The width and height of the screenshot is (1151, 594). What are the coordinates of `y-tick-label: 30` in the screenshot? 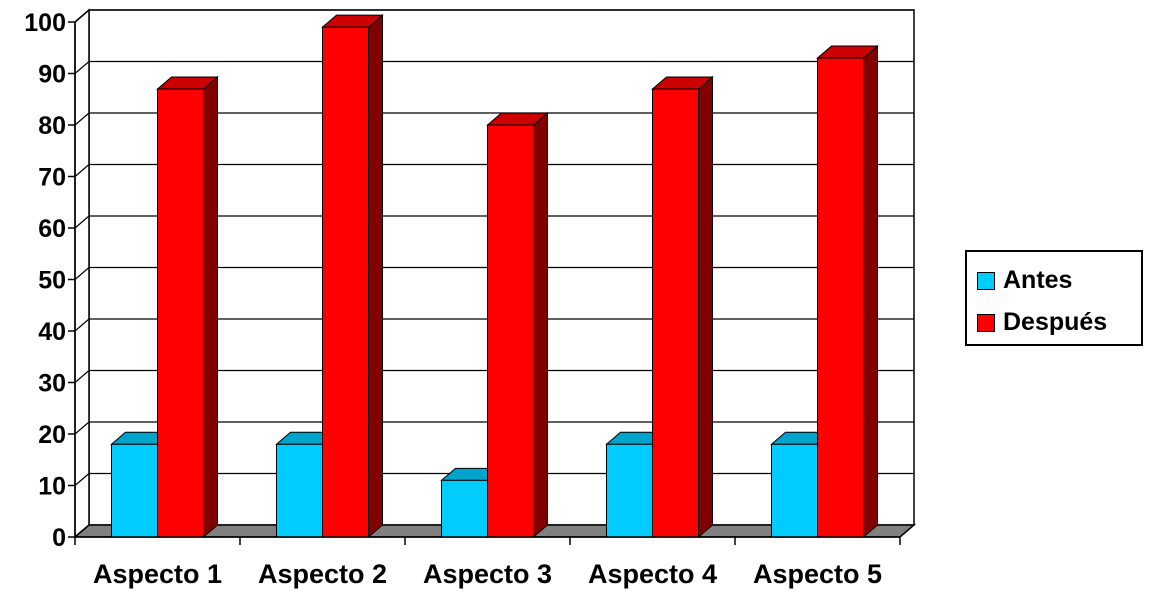 It's located at (52, 384).